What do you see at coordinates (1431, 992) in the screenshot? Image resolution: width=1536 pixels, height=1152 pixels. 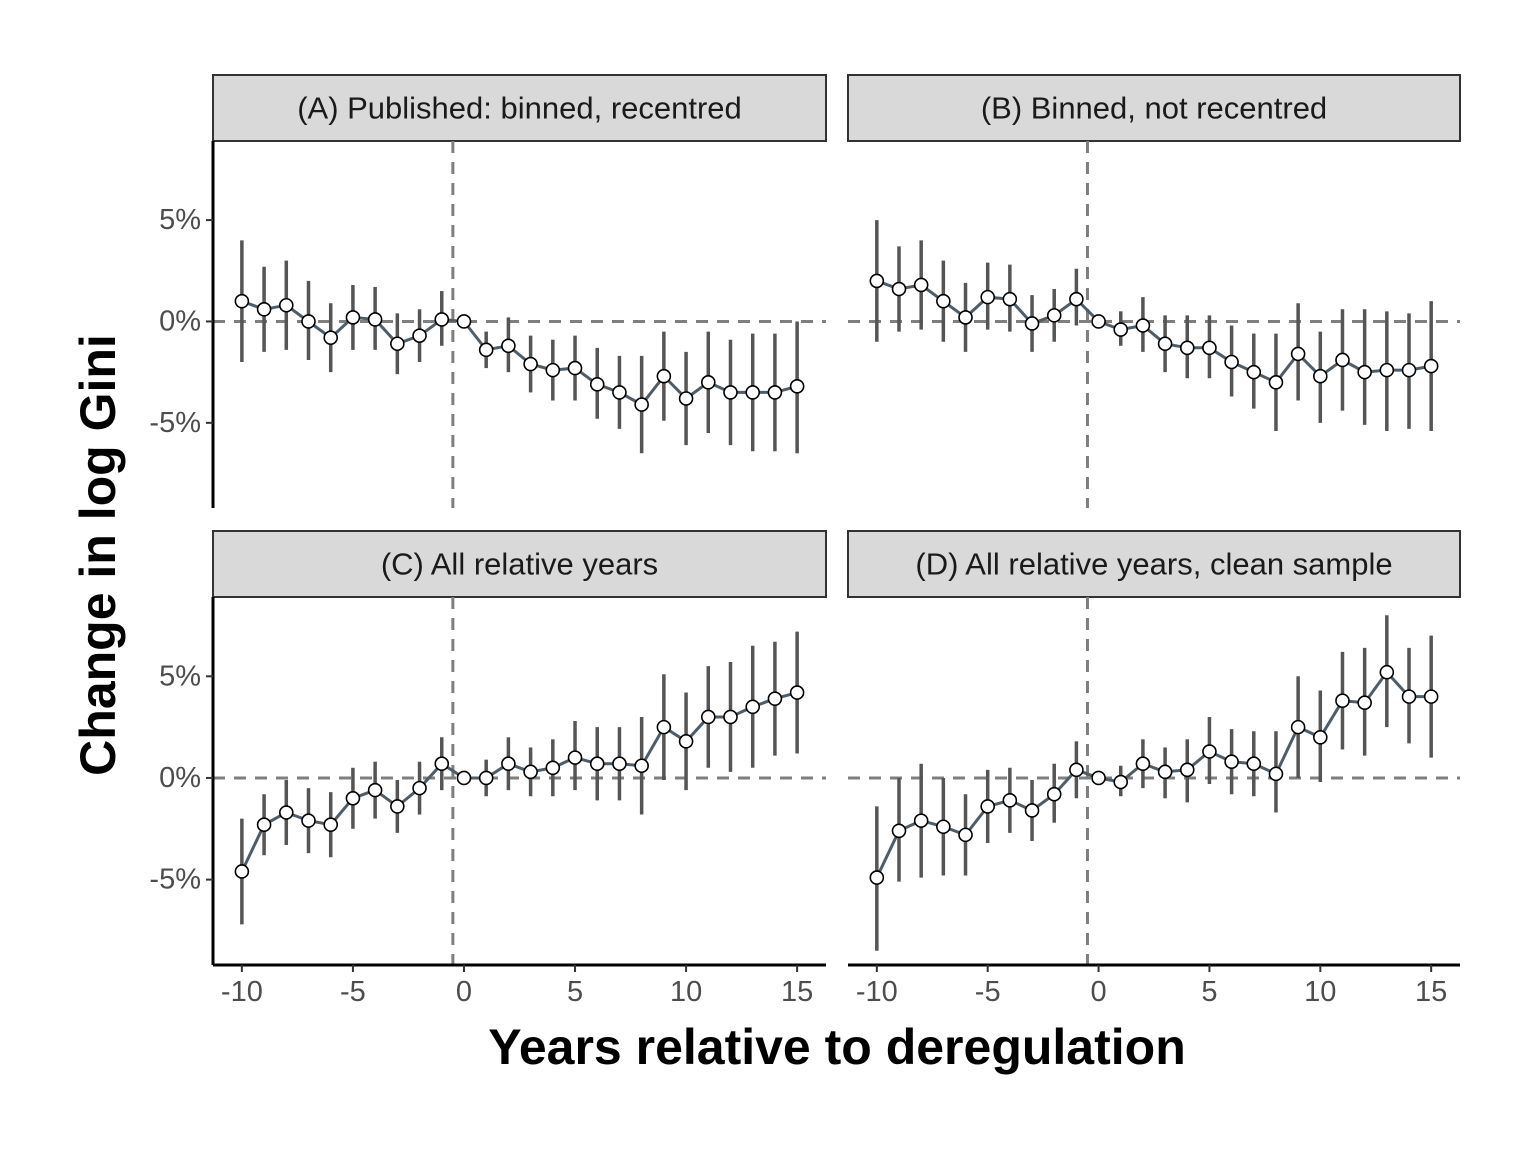 I see `panel-d-x-tick-label: 15` at bounding box center [1431, 992].